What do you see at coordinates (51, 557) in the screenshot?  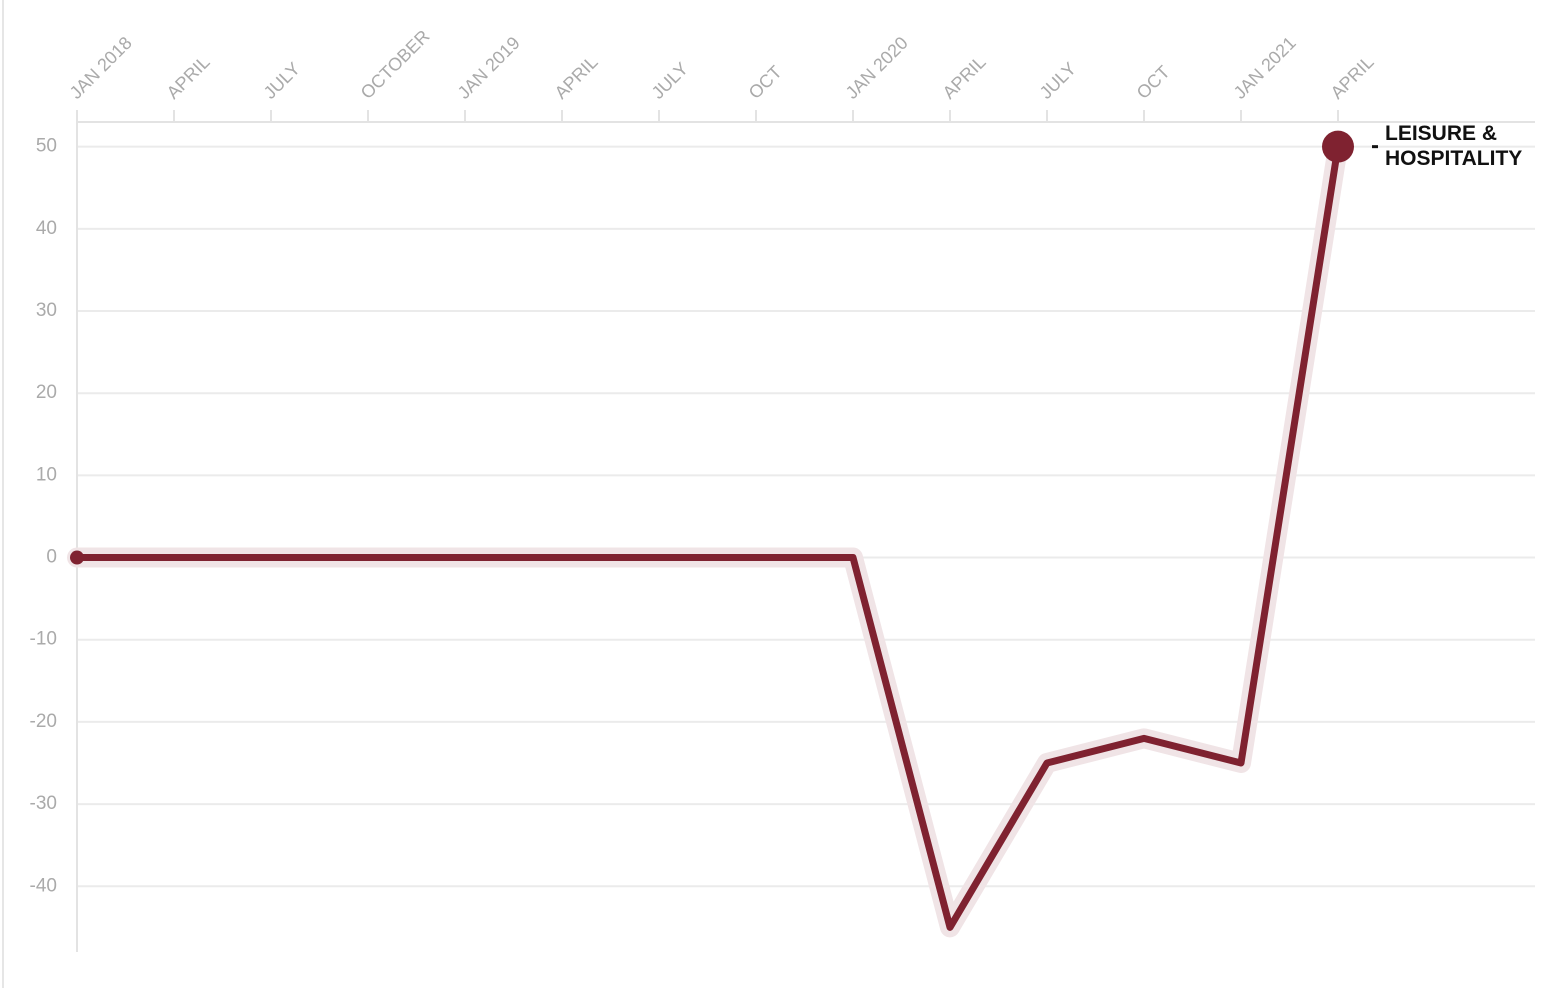 I see `y-tick-label: 0` at bounding box center [51, 557].